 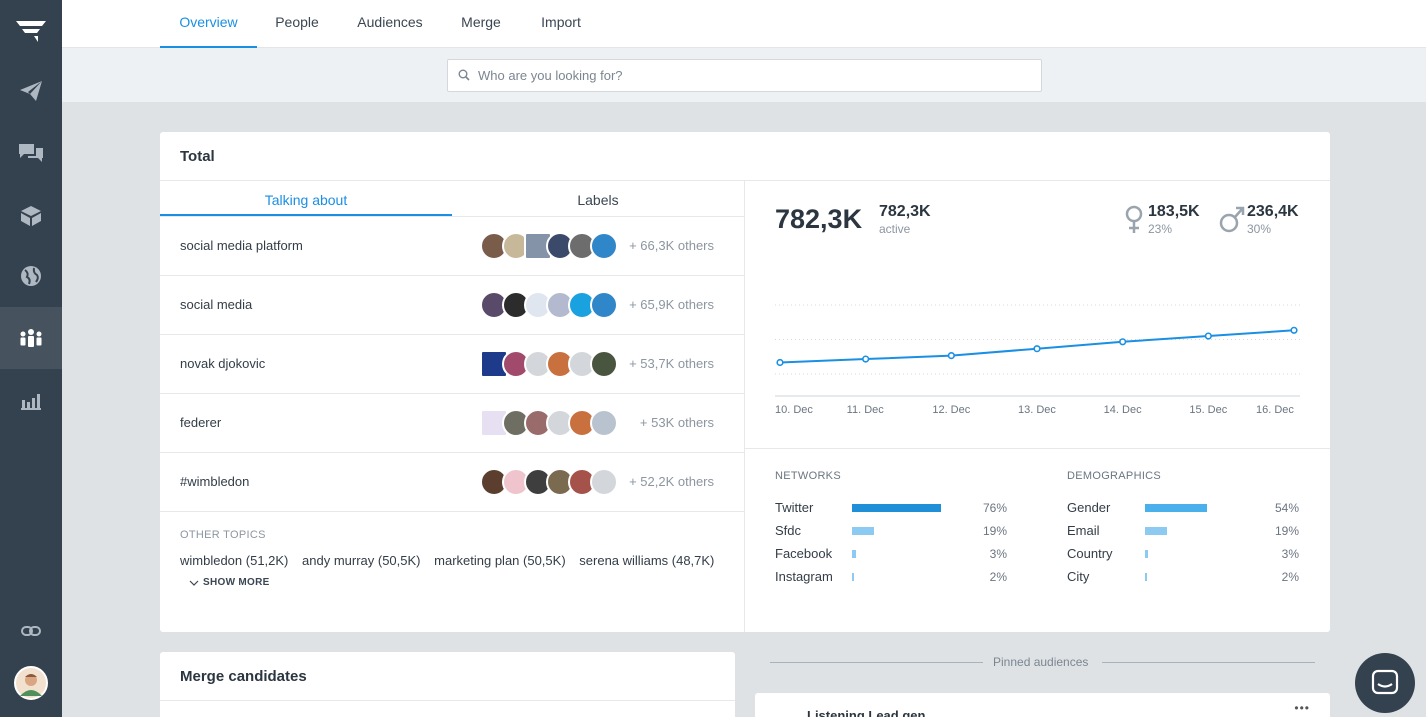 I want to click on card-title: Total, so click(x=197, y=156).